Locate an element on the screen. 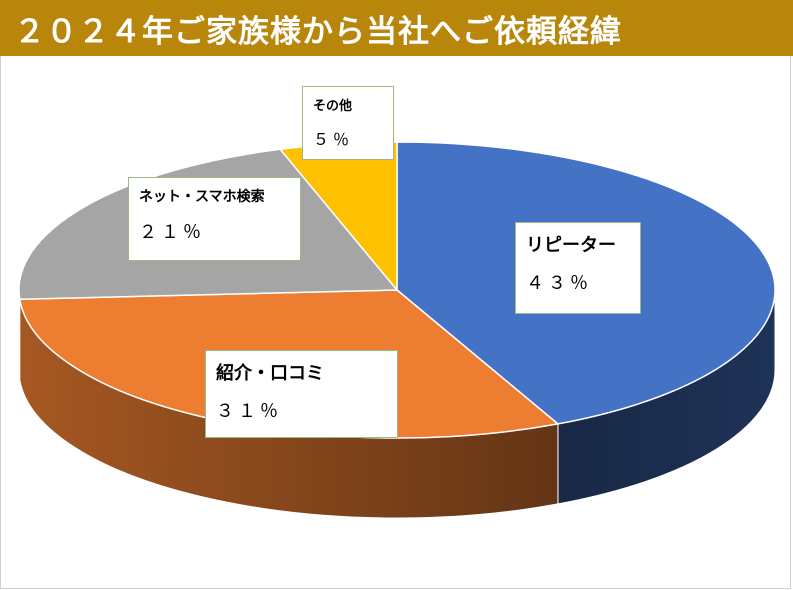 The image size is (793, 590). data-label-other-value: ５％ is located at coordinates (333, 139).